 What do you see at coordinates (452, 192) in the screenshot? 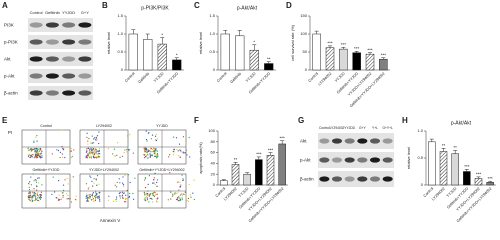
I see `x-tick-label: YYJDD` at bounding box center [452, 192].